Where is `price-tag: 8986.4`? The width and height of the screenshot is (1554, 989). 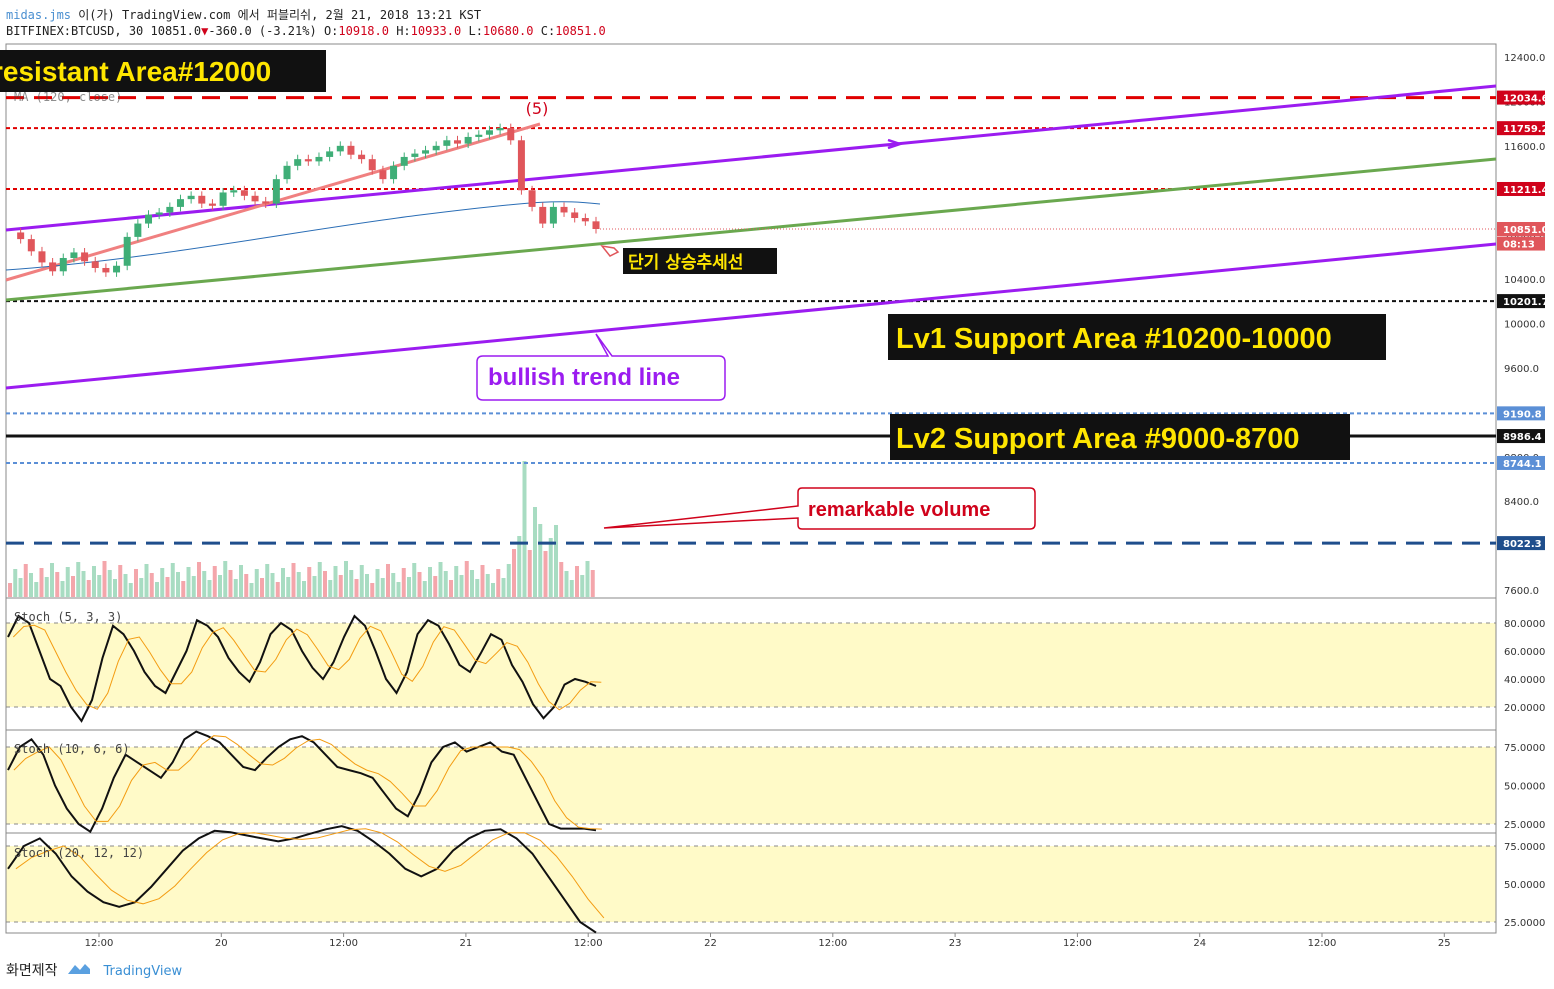 price-tag: 8986.4 is located at coordinates (1522, 437).